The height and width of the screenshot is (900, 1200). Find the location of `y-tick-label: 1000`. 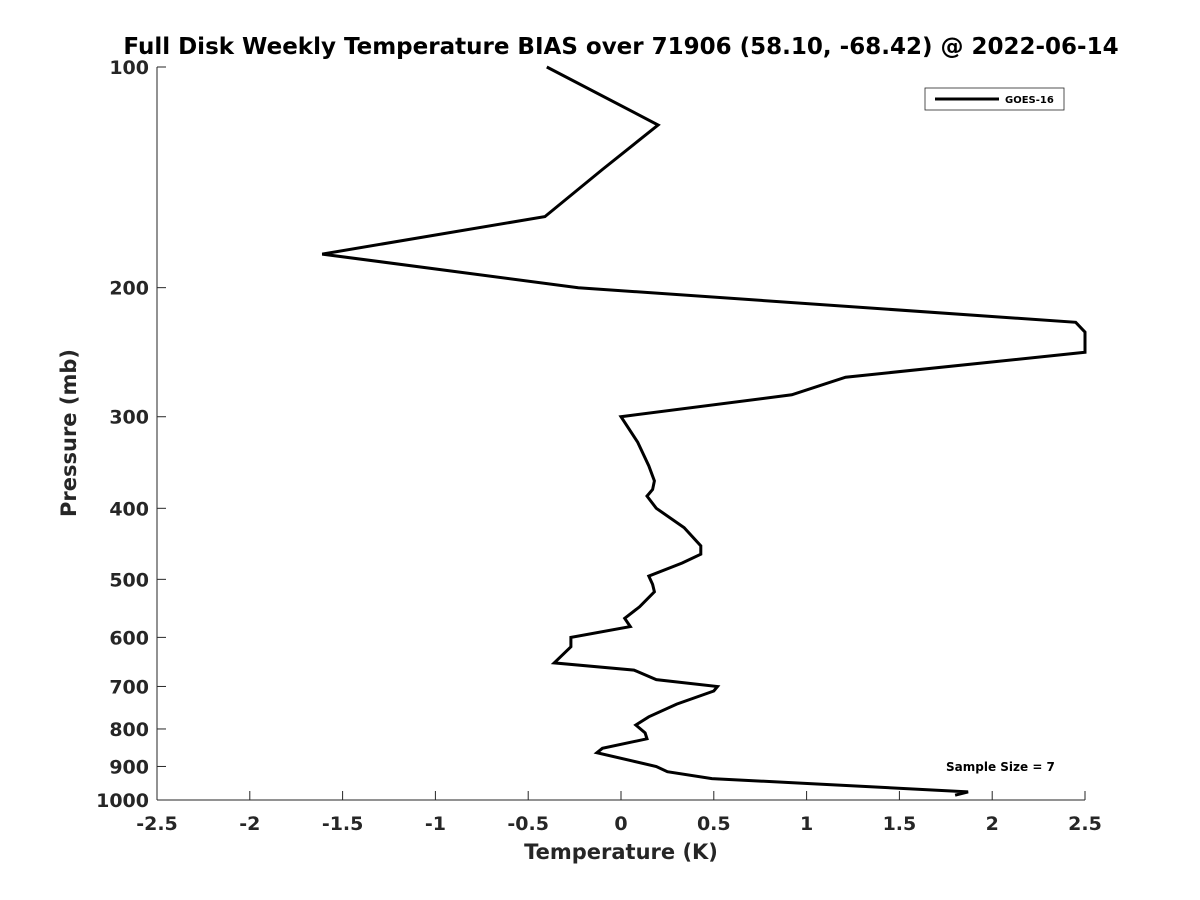

y-tick-label: 1000 is located at coordinates (122, 801).